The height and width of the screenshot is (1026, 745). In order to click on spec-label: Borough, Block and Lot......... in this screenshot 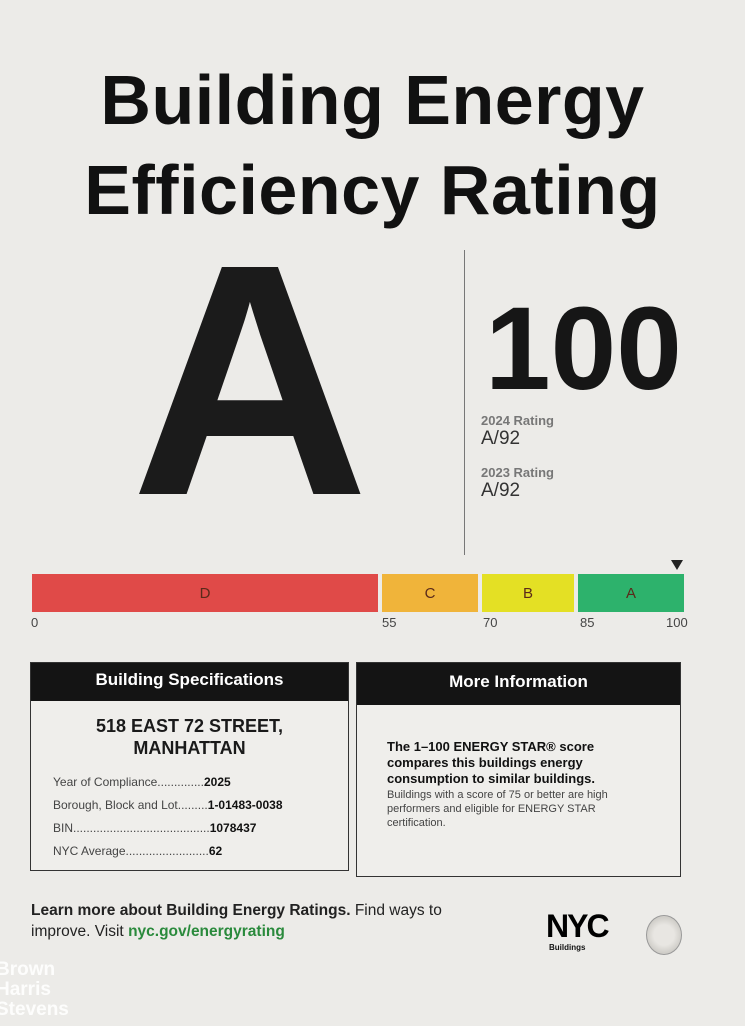, I will do `click(130, 805)`.